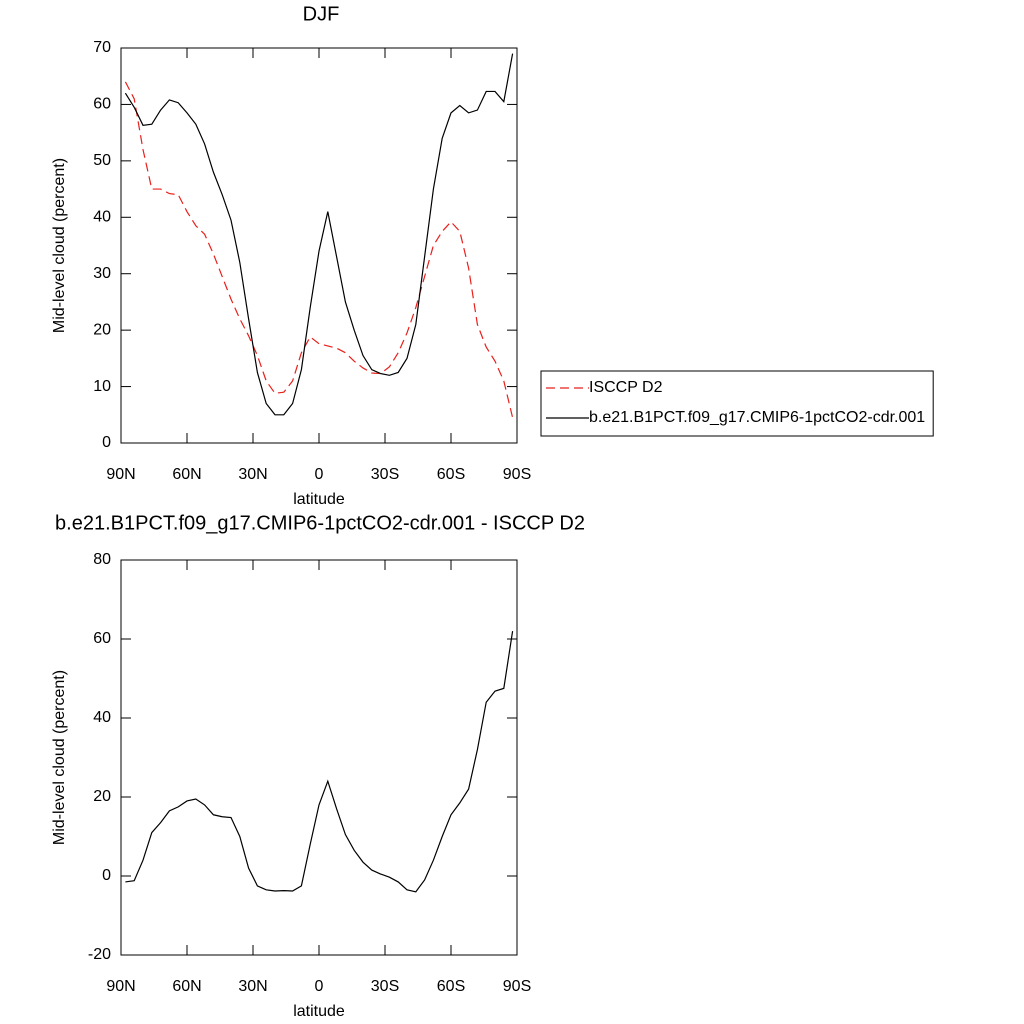 This screenshot has height=1024, width=1024. What do you see at coordinates (99, 954) in the screenshot?
I see `y-tick-label: -20` at bounding box center [99, 954].